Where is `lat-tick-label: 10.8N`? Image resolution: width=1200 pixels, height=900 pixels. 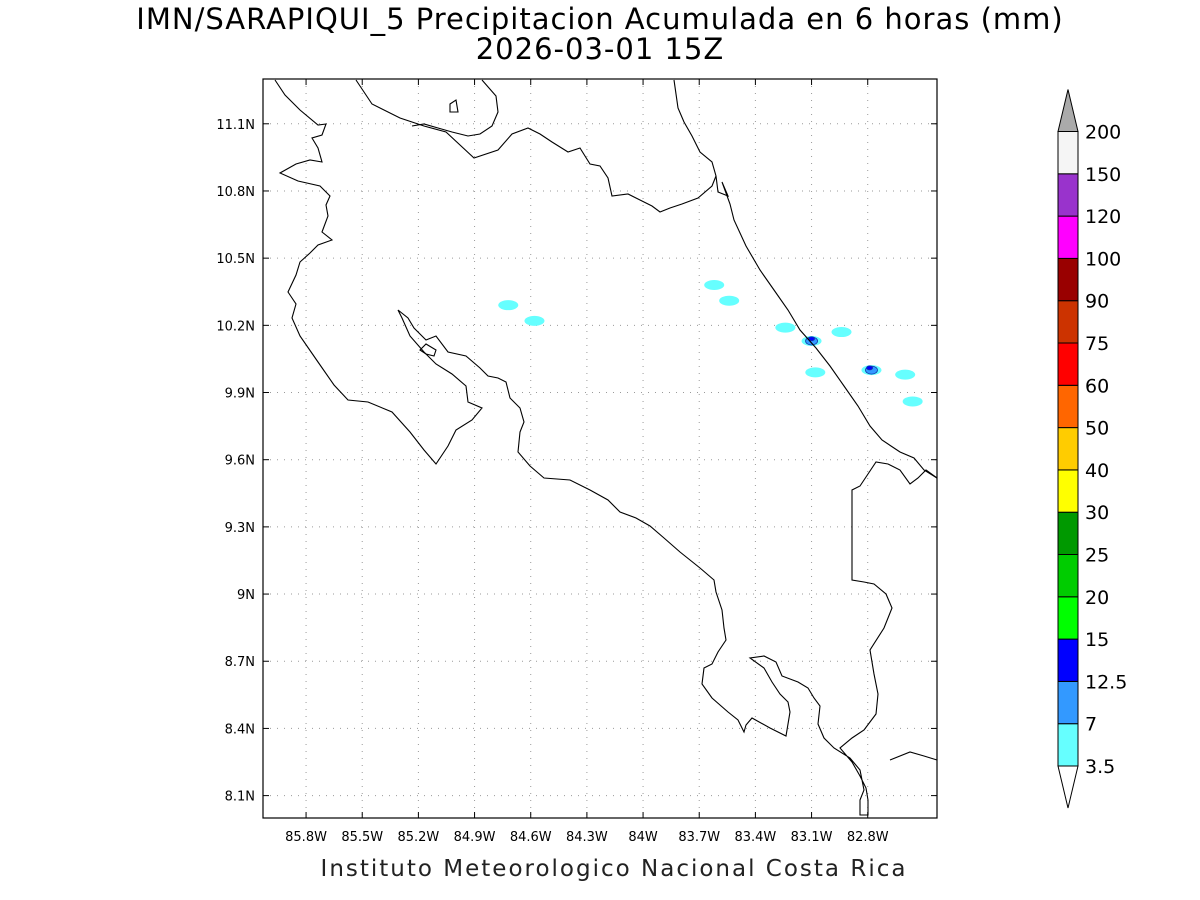
lat-tick-label: 10.8N is located at coordinates (235, 192).